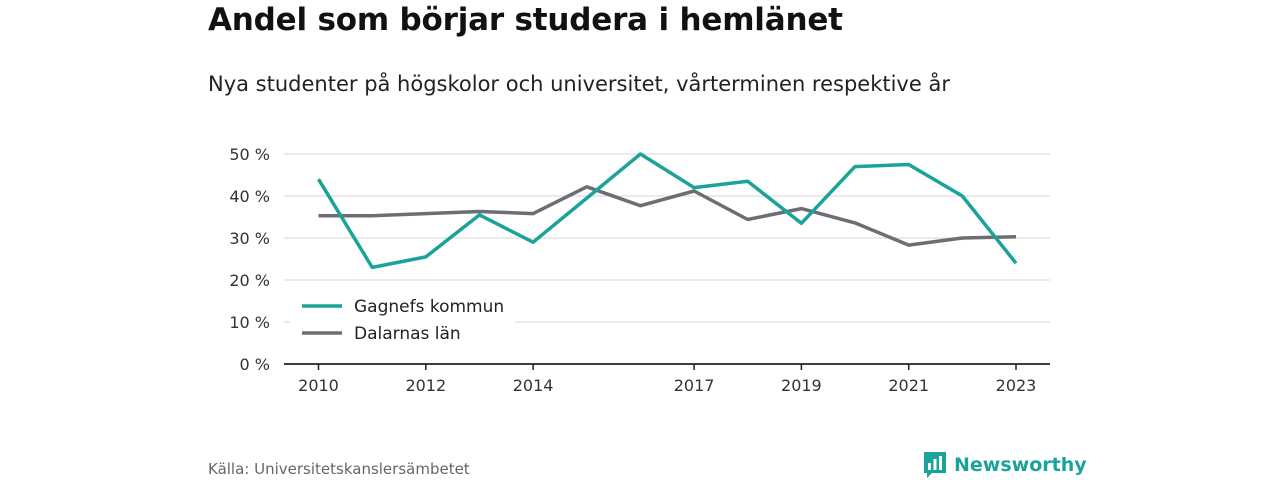 This screenshot has height=480, width=1280. I want to click on brand-logo: Newsworthy, so click(1004, 465).